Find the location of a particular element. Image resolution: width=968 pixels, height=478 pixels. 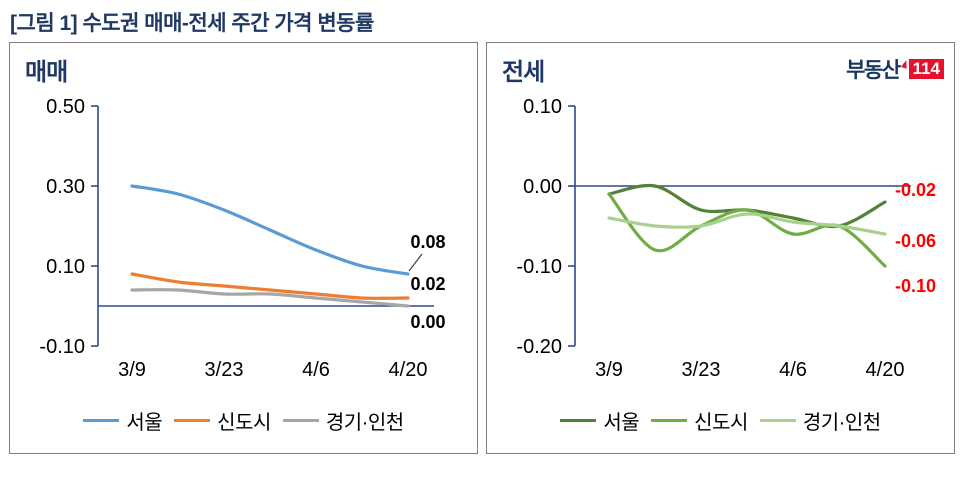

data-label: 0.02 is located at coordinates (427, 284).